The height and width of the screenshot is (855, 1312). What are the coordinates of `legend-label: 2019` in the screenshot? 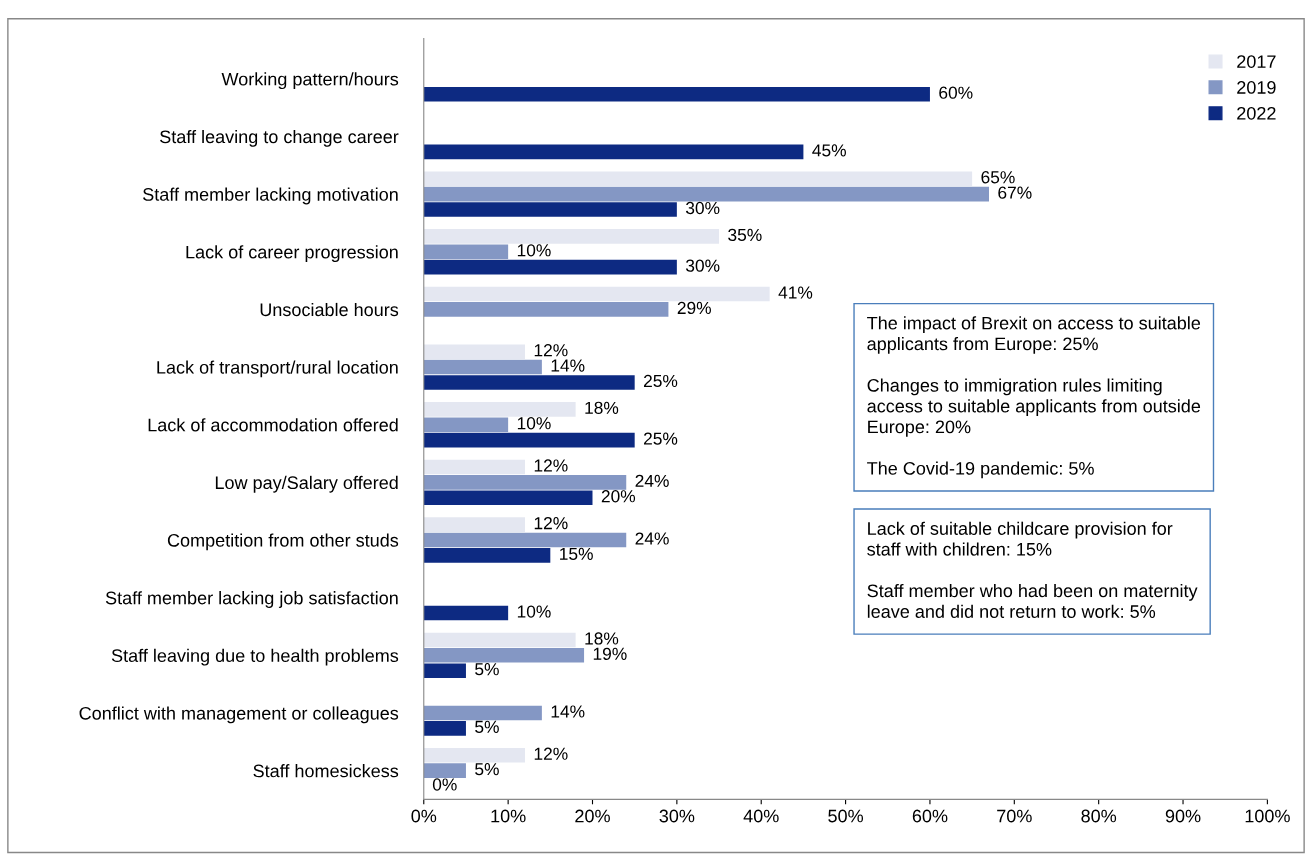 It's located at (1256, 87).